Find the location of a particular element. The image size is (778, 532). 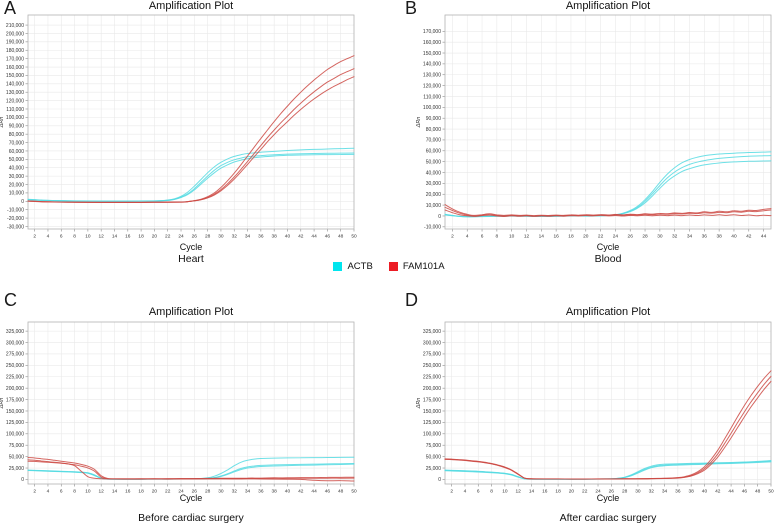

svg-text: 275,000 is located at coordinates (15, 355).